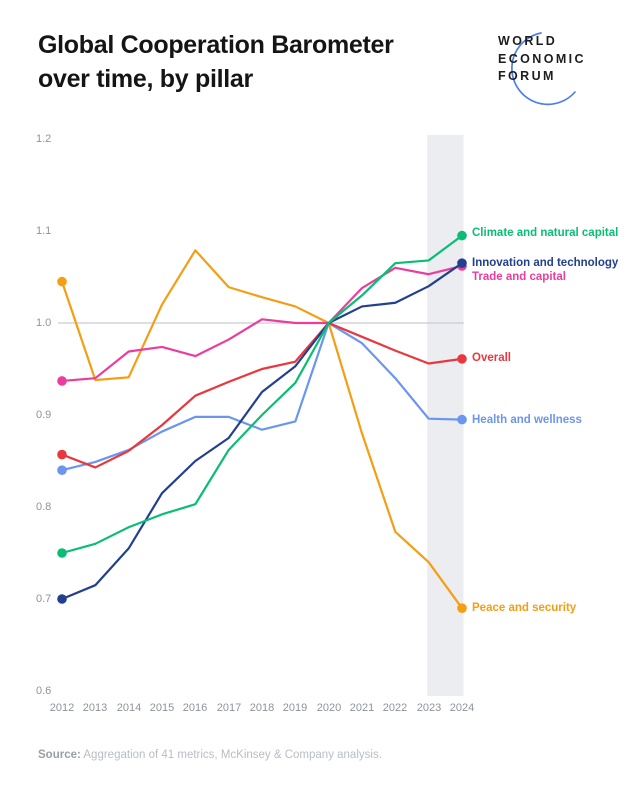 The height and width of the screenshot is (800, 640). What do you see at coordinates (129, 708) in the screenshot?
I see `x-tick-label: 2014` at bounding box center [129, 708].